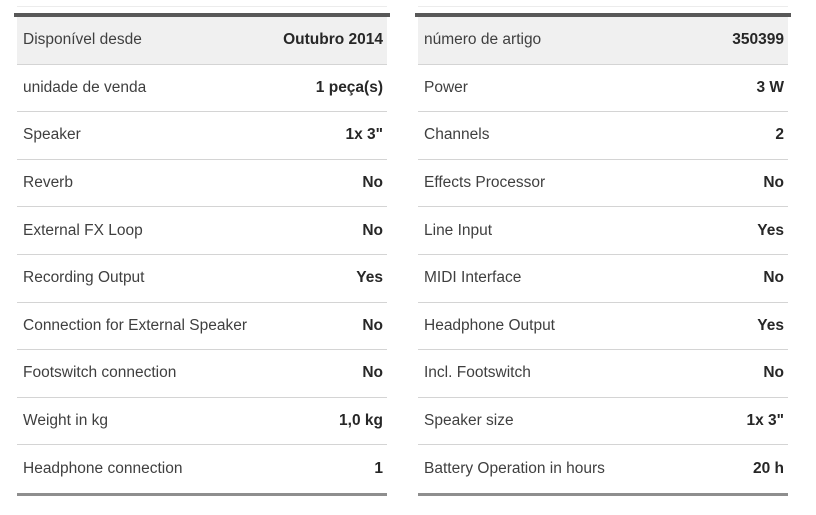  I want to click on spec-label: Connection for External Speaker, so click(135, 325).